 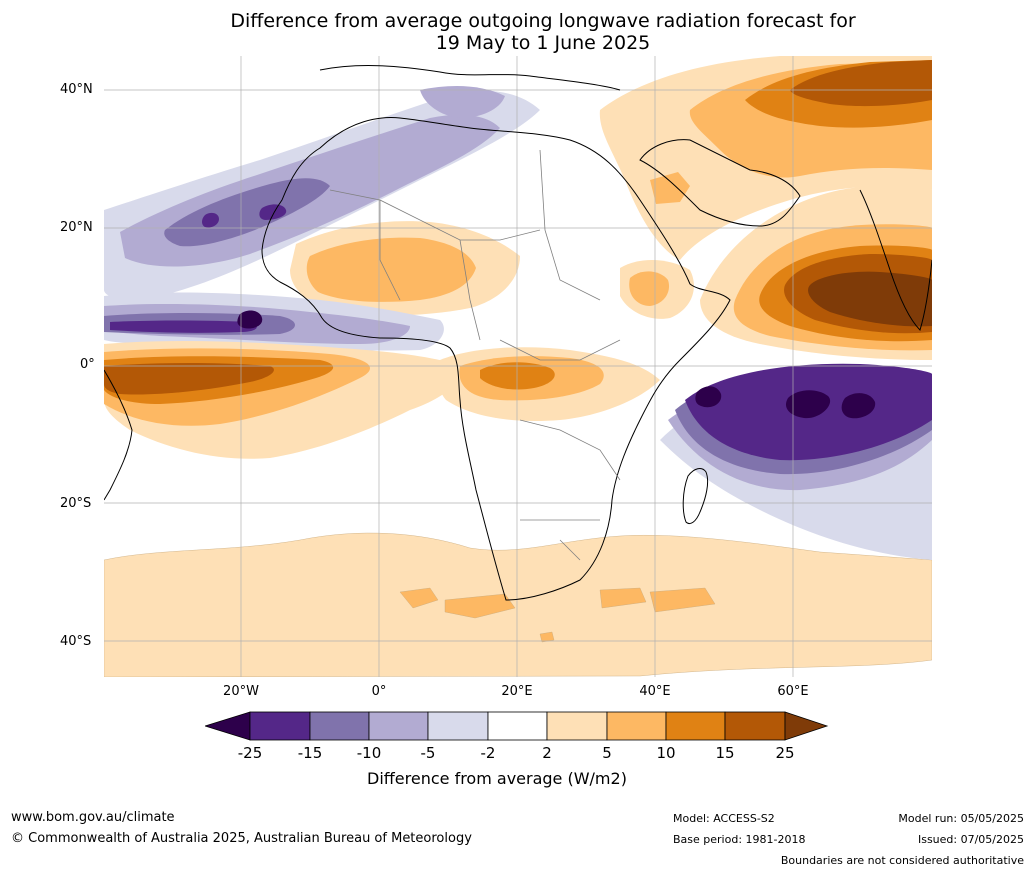 I want to click on colorbar-tick: -15, so click(x=310, y=753).